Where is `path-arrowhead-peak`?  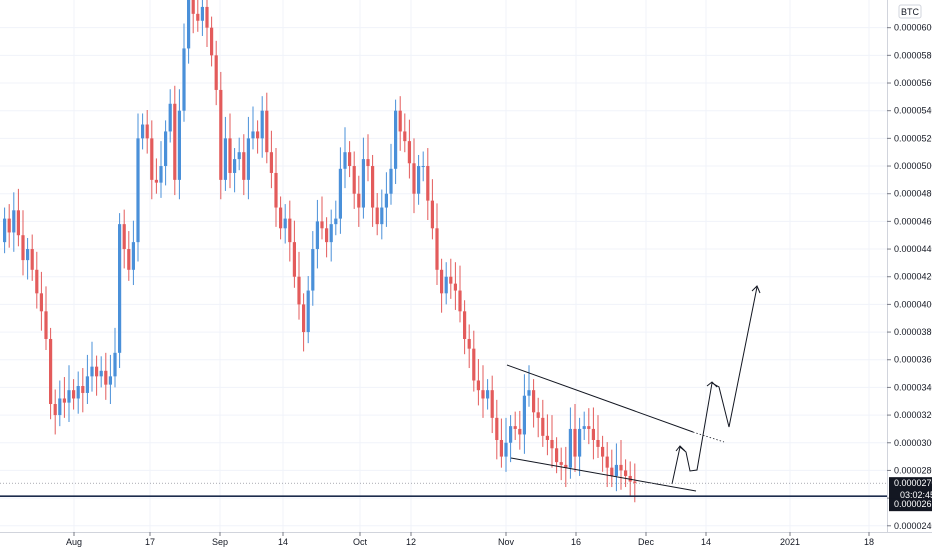
path-arrowhead-peak is located at coordinates (712, 384).